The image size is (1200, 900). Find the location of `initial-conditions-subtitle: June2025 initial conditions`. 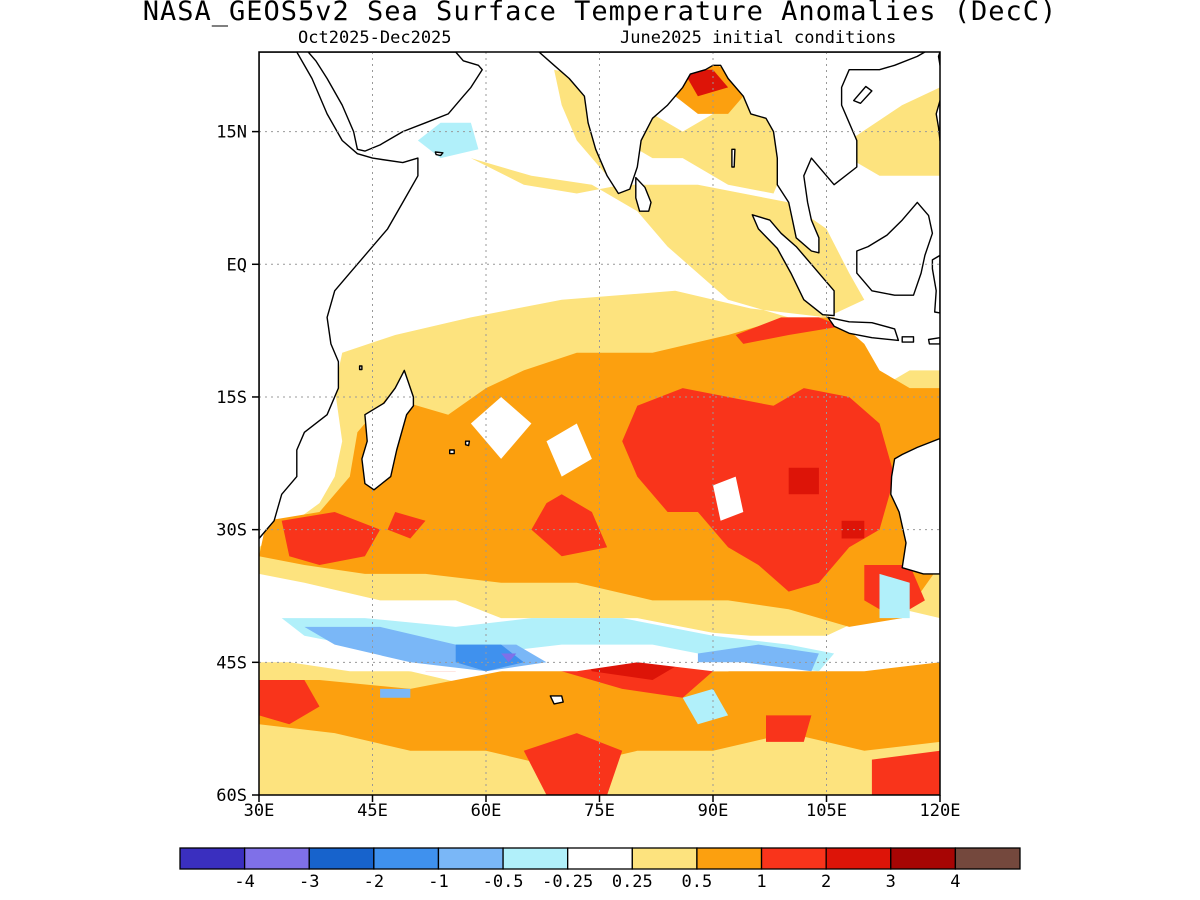

initial-conditions-subtitle: June2025 initial conditions is located at coordinates (758, 38).